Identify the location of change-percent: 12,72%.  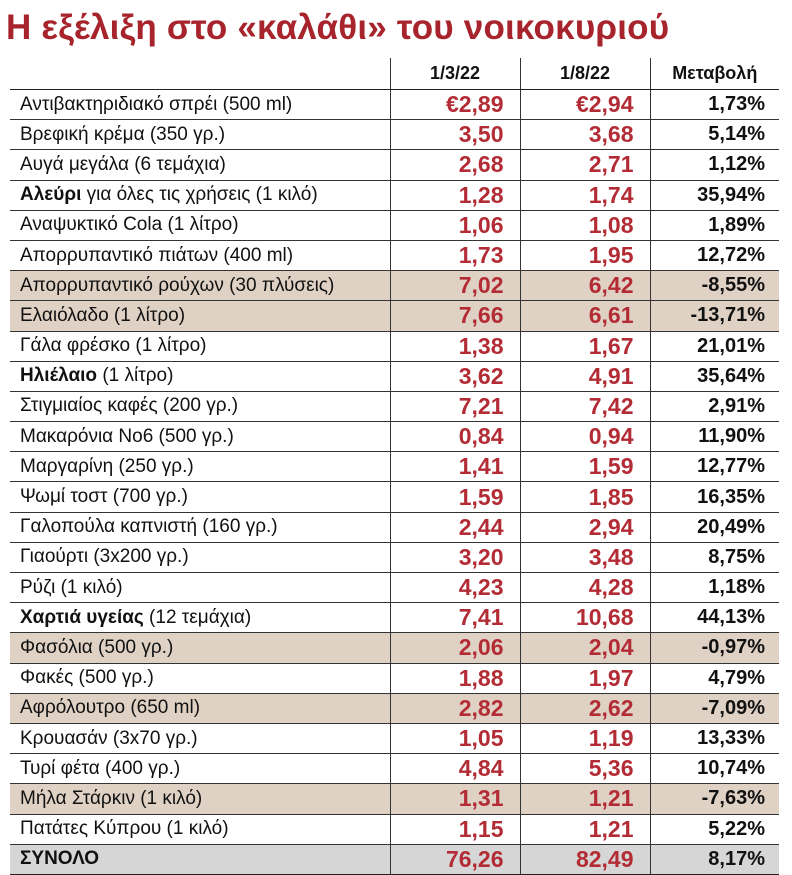
(714, 256).